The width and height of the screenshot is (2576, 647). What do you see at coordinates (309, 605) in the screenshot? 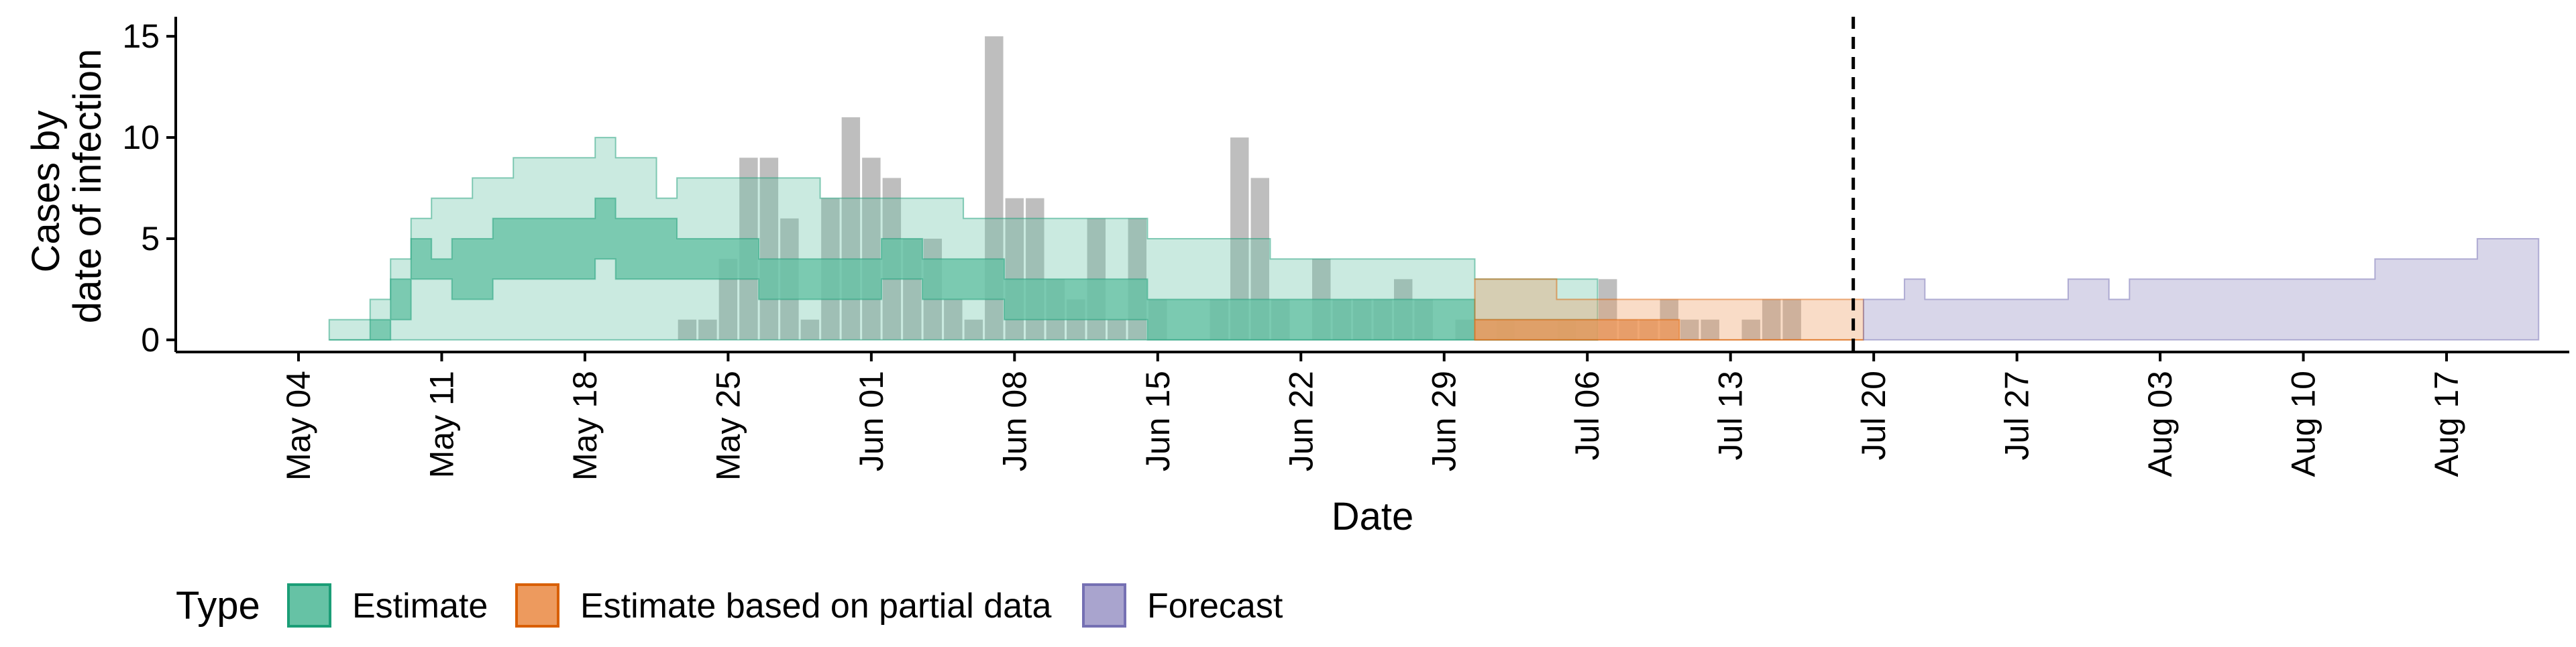
I see `legend-key-estimate` at bounding box center [309, 605].